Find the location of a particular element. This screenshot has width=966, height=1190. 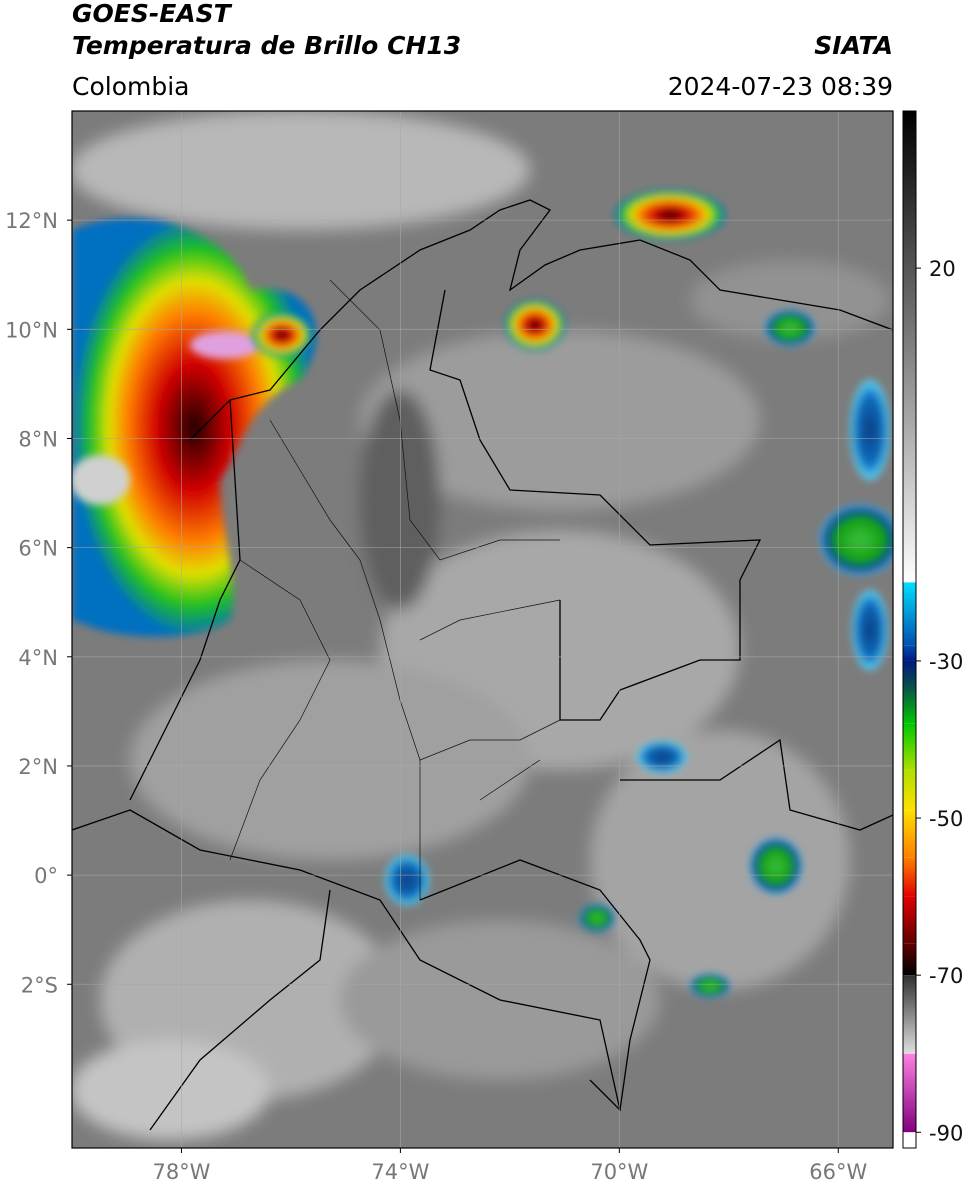

y-tick-label: 10°N is located at coordinates (31, 330).